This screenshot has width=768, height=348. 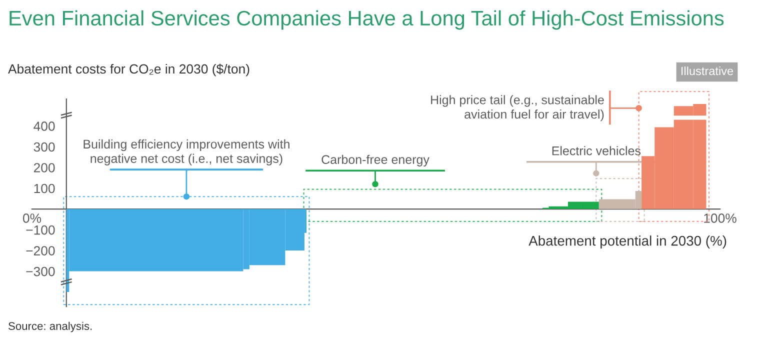 I want to click on y-tick-label: −300, so click(x=40, y=271).